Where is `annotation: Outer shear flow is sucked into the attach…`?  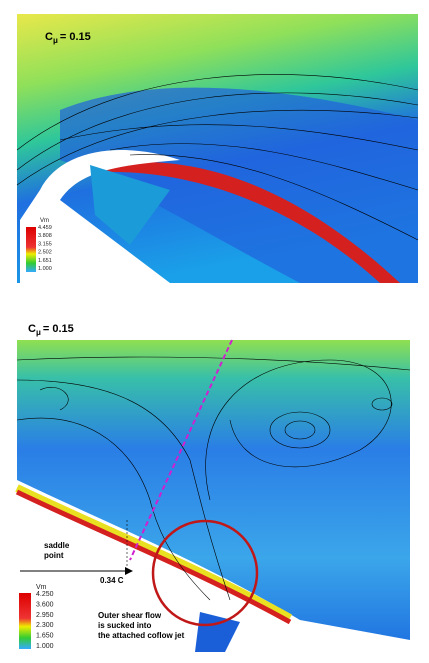 annotation: Outer shear flow is sucked into the attach… is located at coordinates (141, 625).